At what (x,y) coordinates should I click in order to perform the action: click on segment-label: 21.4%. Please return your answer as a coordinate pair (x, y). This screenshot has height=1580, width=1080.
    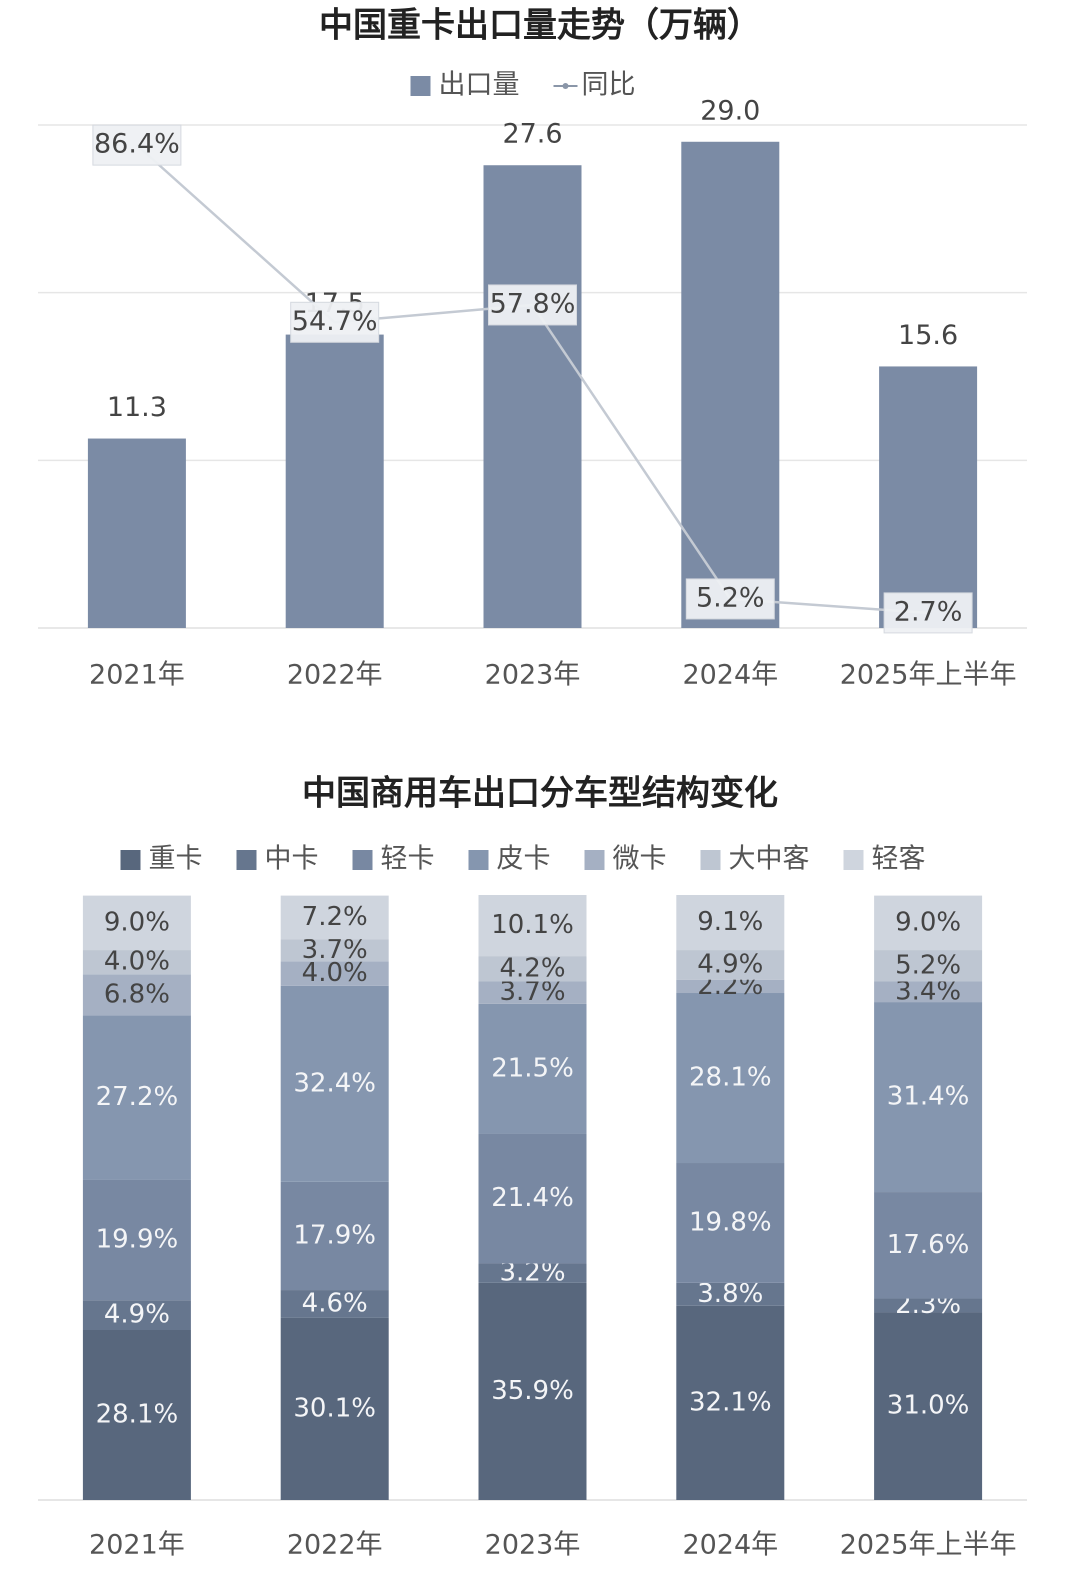
    Looking at the image, I should click on (532, 1198).